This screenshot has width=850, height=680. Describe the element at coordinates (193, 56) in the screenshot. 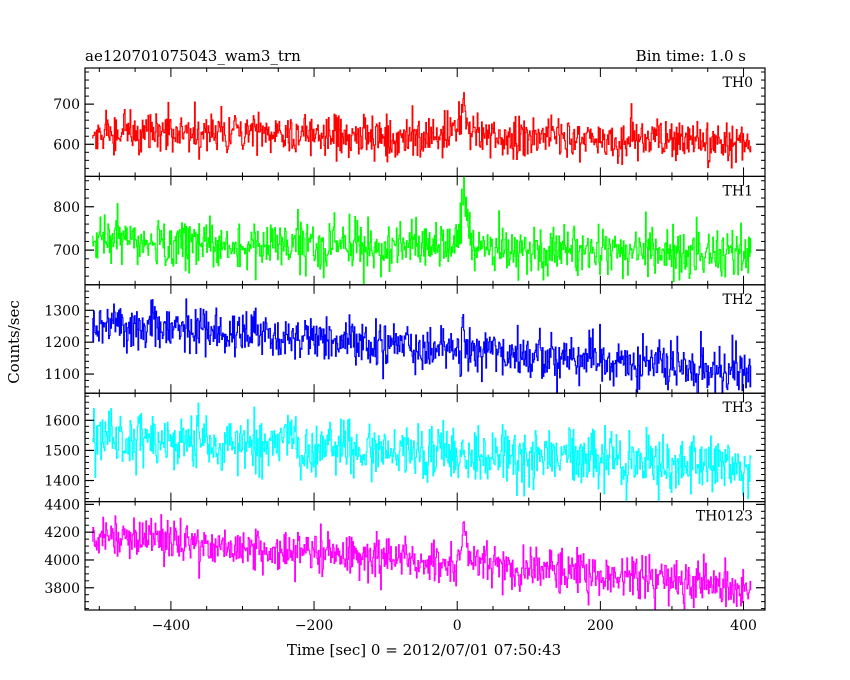

I see `chart-title-left: ae120701075043_wam3_trn` at that location.